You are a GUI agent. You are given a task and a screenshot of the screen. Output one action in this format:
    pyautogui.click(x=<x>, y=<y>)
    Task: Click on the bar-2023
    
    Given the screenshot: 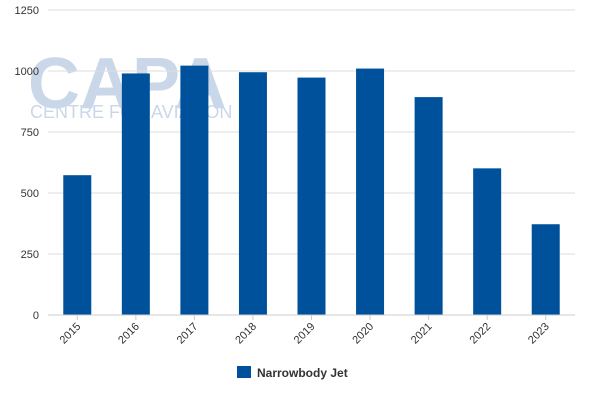 What is the action you would take?
    pyautogui.click(x=545, y=269)
    